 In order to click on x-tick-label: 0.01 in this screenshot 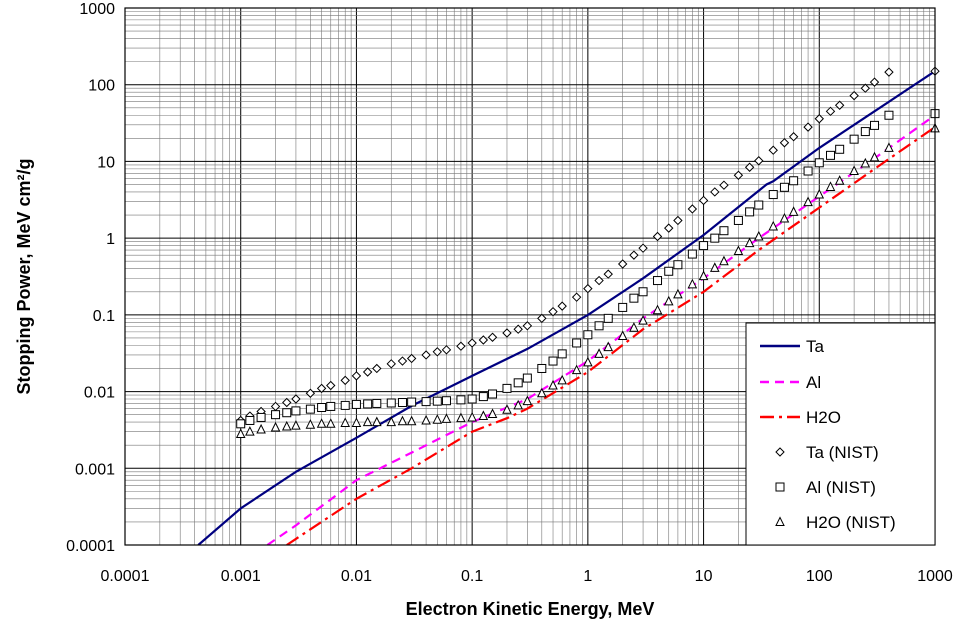, I will do `click(356, 576)`.